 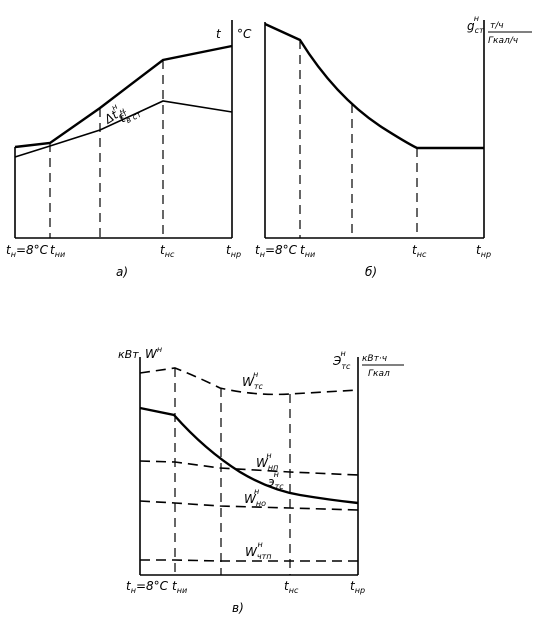 What do you see at coordinates (255, 497) in the screenshot?
I see `panel-c-label-wno: Wнон` at bounding box center [255, 497].